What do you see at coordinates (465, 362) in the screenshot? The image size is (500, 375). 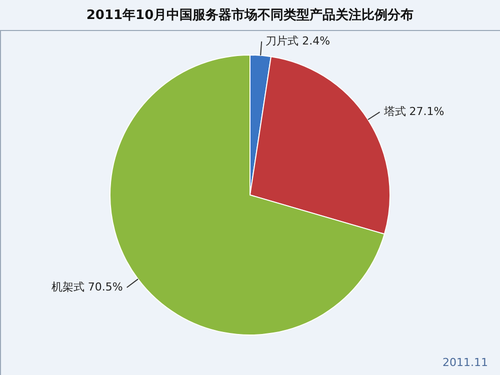 I see `text: 2011.11` at bounding box center [465, 362].